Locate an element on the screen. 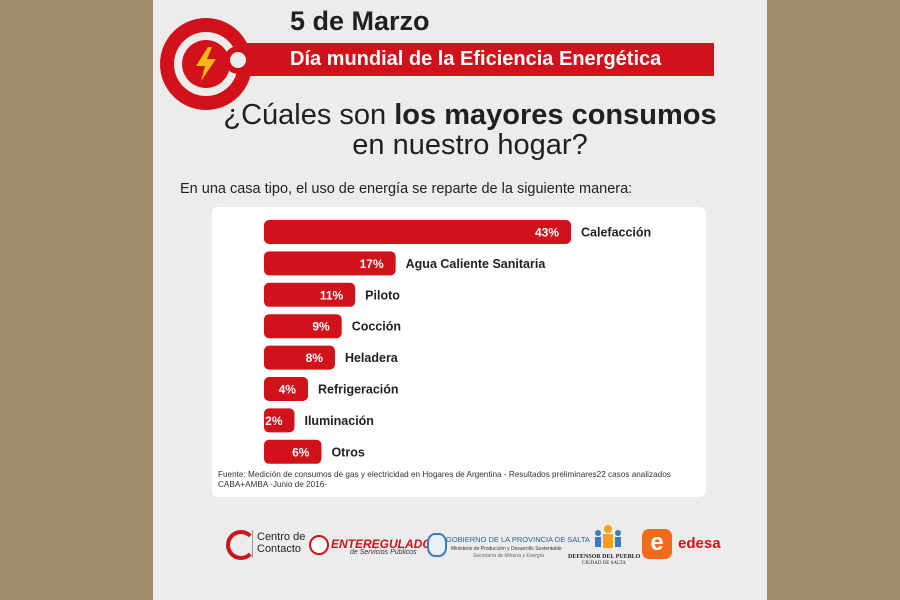 The width and height of the screenshot is (900, 600). defensor-pueblo-logo: DEFENSOR DEL PUEBLO is located at coordinates (604, 557).